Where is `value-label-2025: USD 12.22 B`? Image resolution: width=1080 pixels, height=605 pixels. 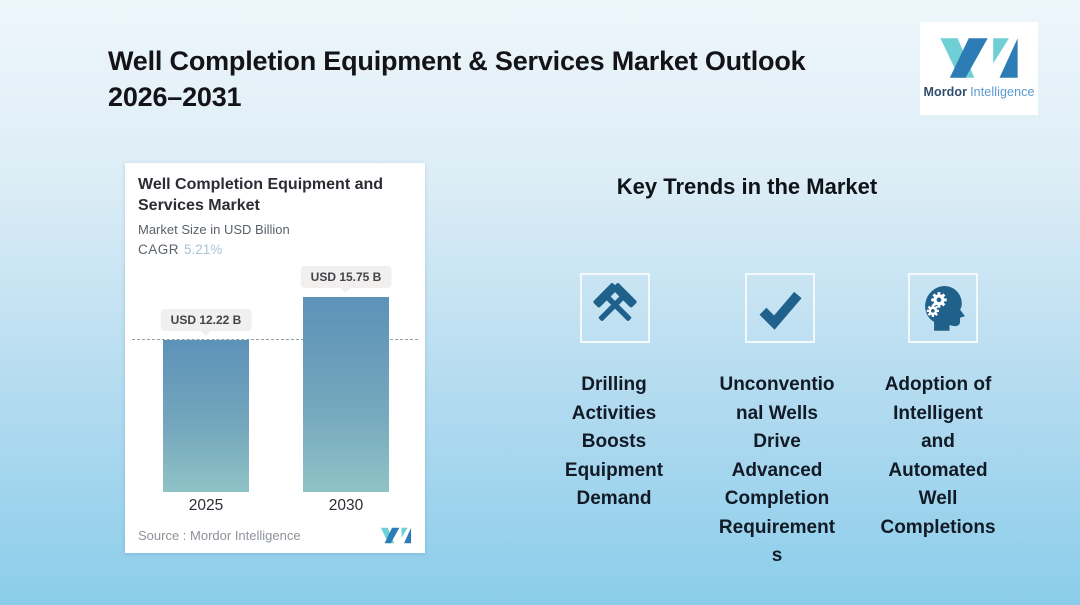
value-label-2025: USD 12.22 B is located at coordinates (206, 320).